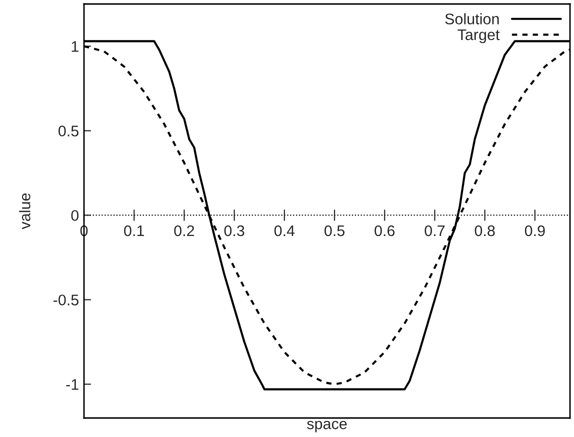 Image resolution: width=574 pixels, height=437 pixels. What do you see at coordinates (75, 215) in the screenshot?
I see `y-tick-label: 0` at bounding box center [75, 215].